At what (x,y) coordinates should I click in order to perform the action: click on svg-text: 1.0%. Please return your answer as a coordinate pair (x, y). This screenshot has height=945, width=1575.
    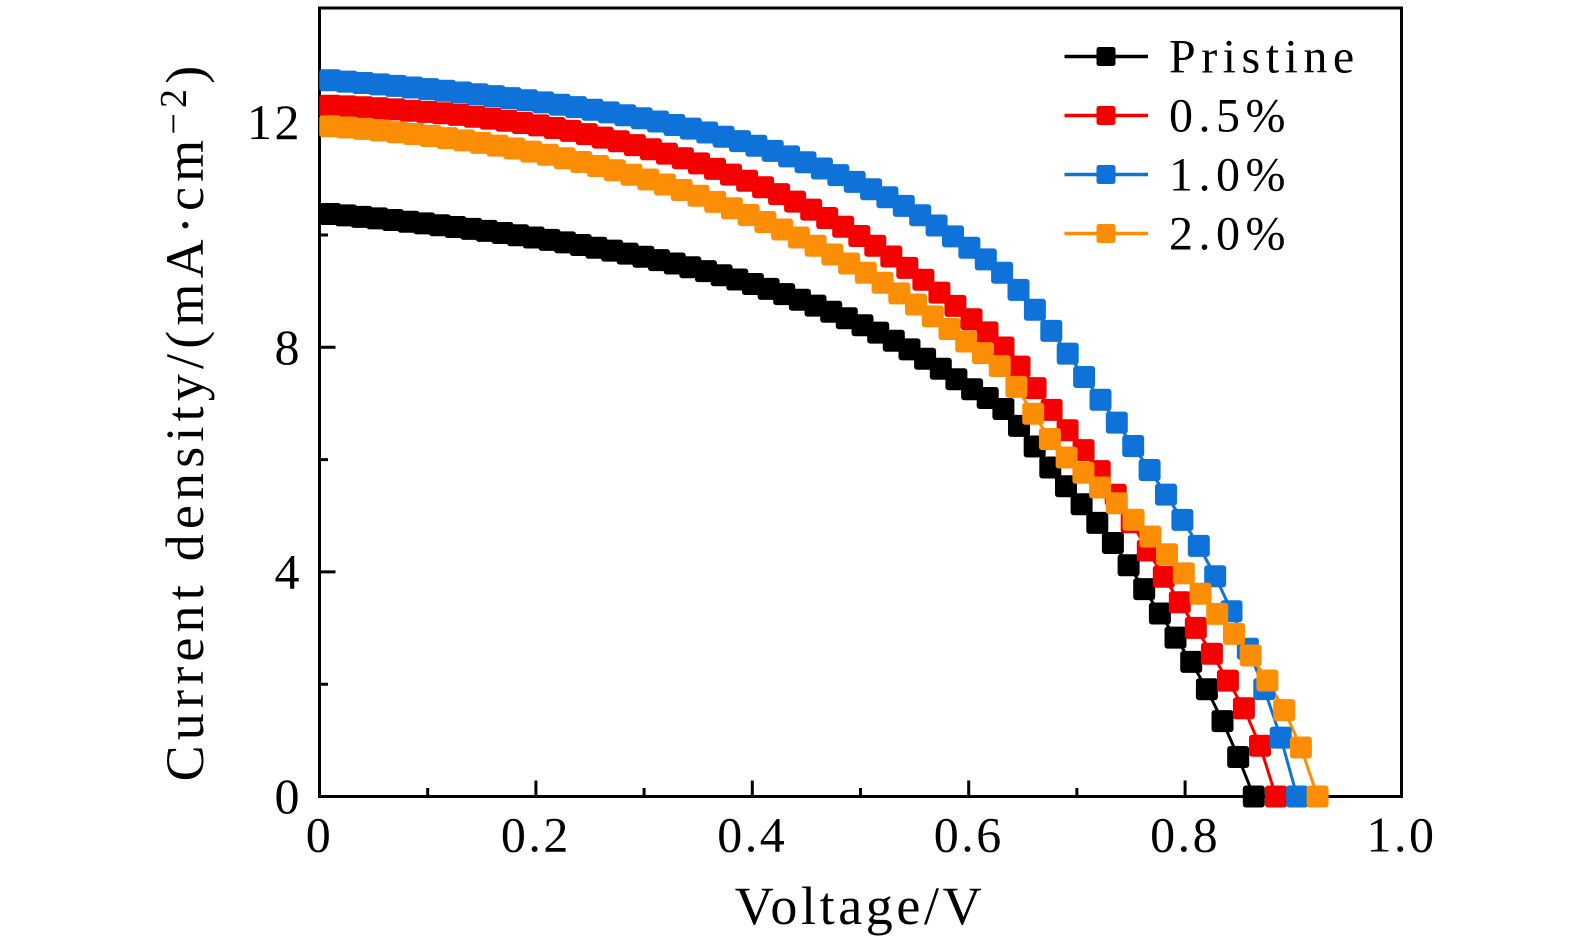
    Looking at the image, I should click on (1230, 175).